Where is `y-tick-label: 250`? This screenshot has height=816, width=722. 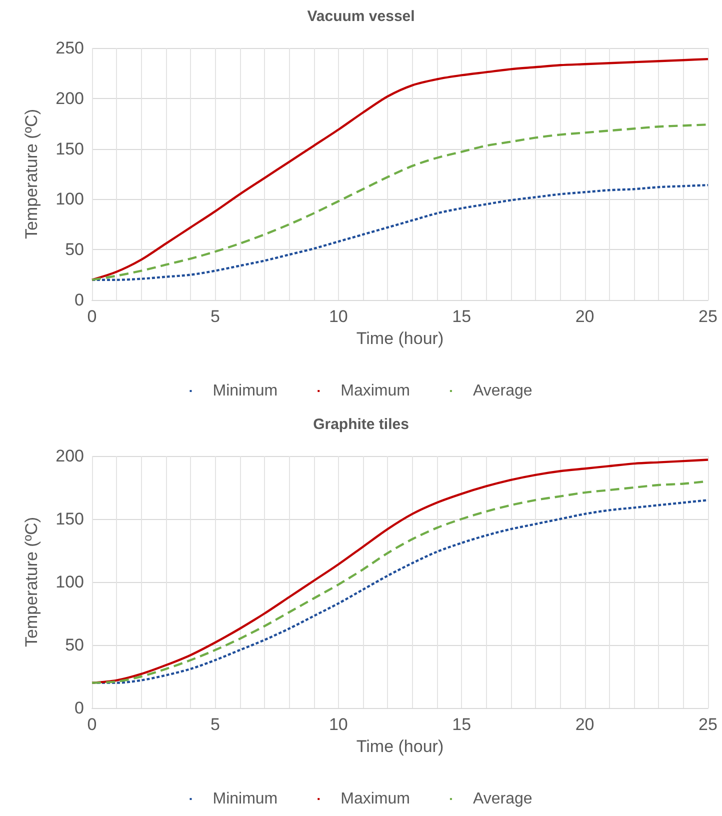 y-tick-label: 250 is located at coordinates (70, 48).